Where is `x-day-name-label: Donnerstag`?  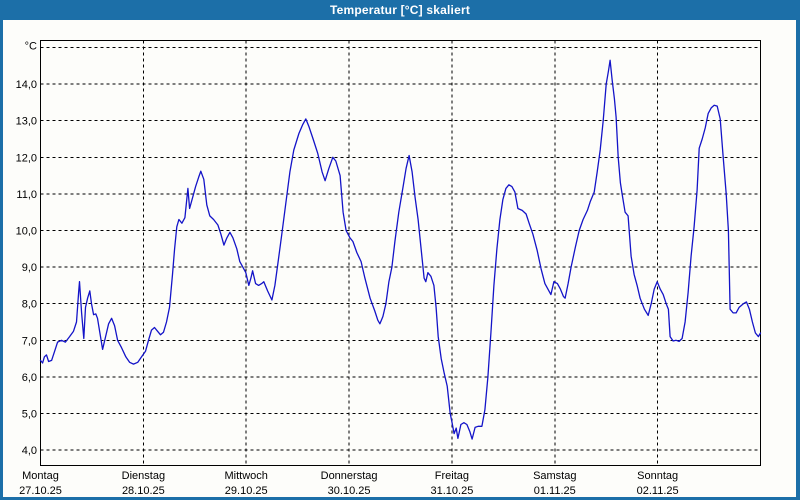
x-day-name-label: Donnerstag is located at coordinates (349, 476).